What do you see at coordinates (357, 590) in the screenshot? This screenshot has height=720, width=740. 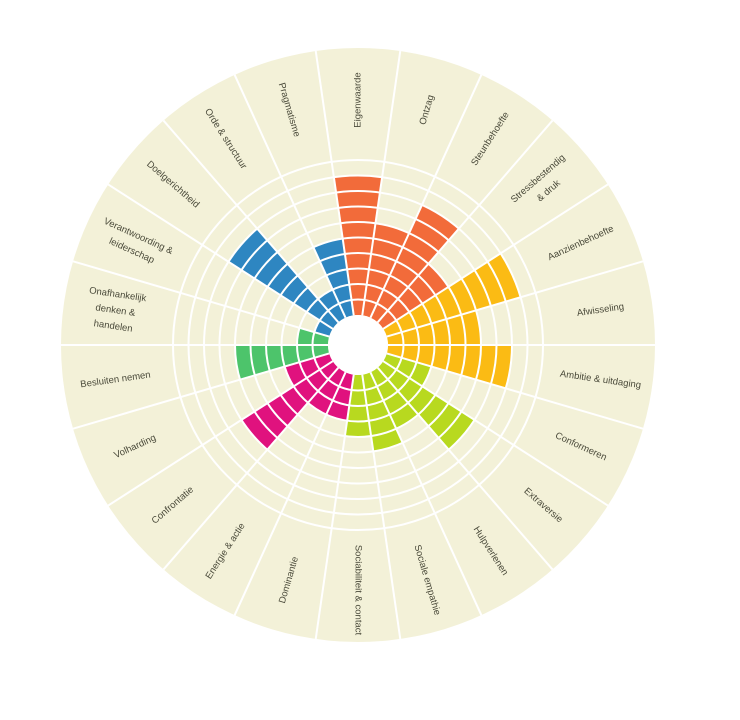 I see `category-label: Sociabiliteit & contact` at bounding box center [357, 590].